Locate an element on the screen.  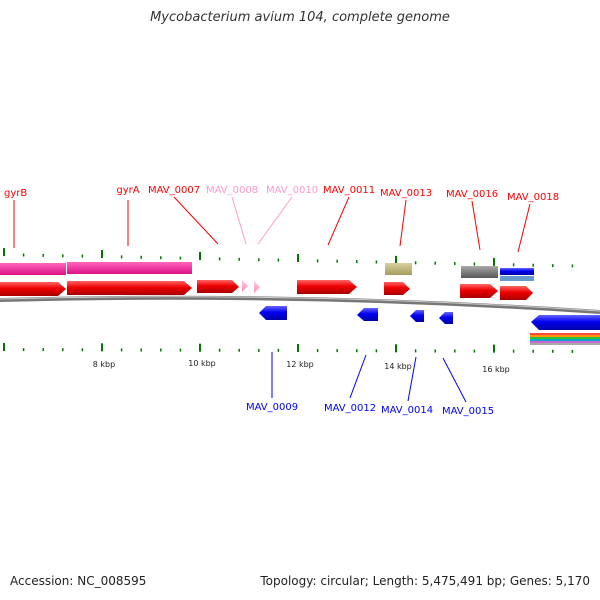
feature-track is located at coordinates (267, 271).